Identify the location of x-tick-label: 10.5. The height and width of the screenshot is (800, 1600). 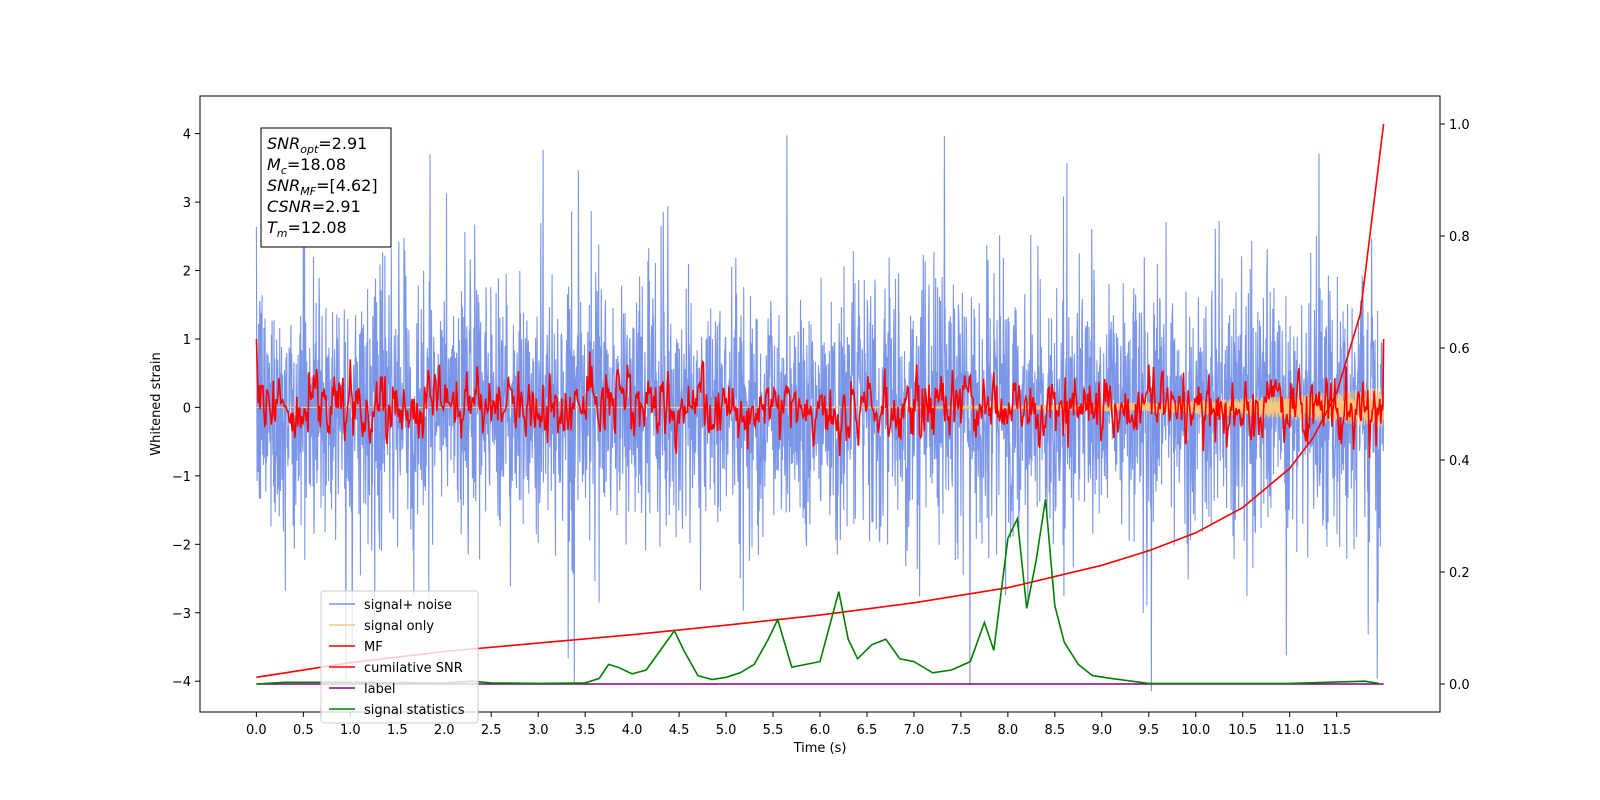
(1242, 730).